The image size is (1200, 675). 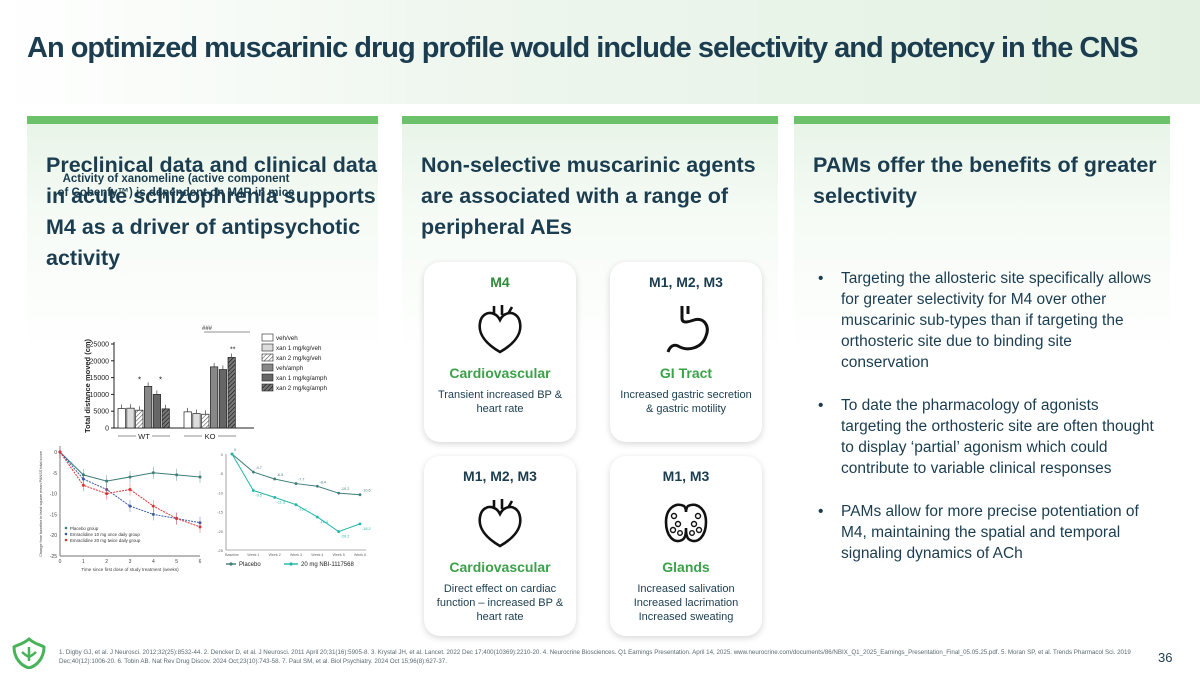 I want to click on thyroid-gland-icon, so click(x=686, y=523).